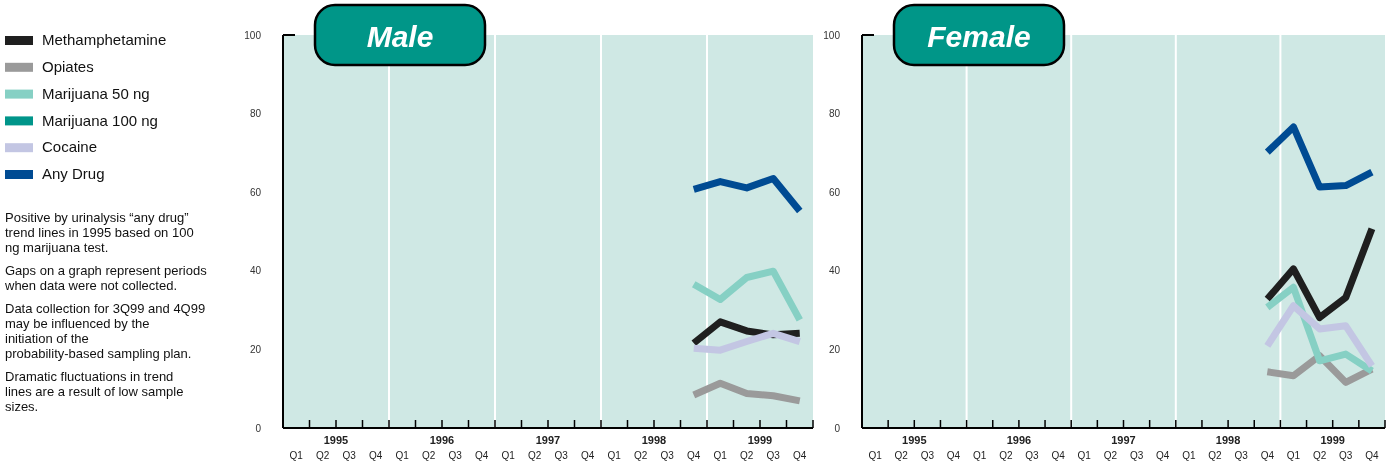  What do you see at coordinates (104, 40) in the screenshot?
I see `legend-label: Methamphetamine` at bounding box center [104, 40].